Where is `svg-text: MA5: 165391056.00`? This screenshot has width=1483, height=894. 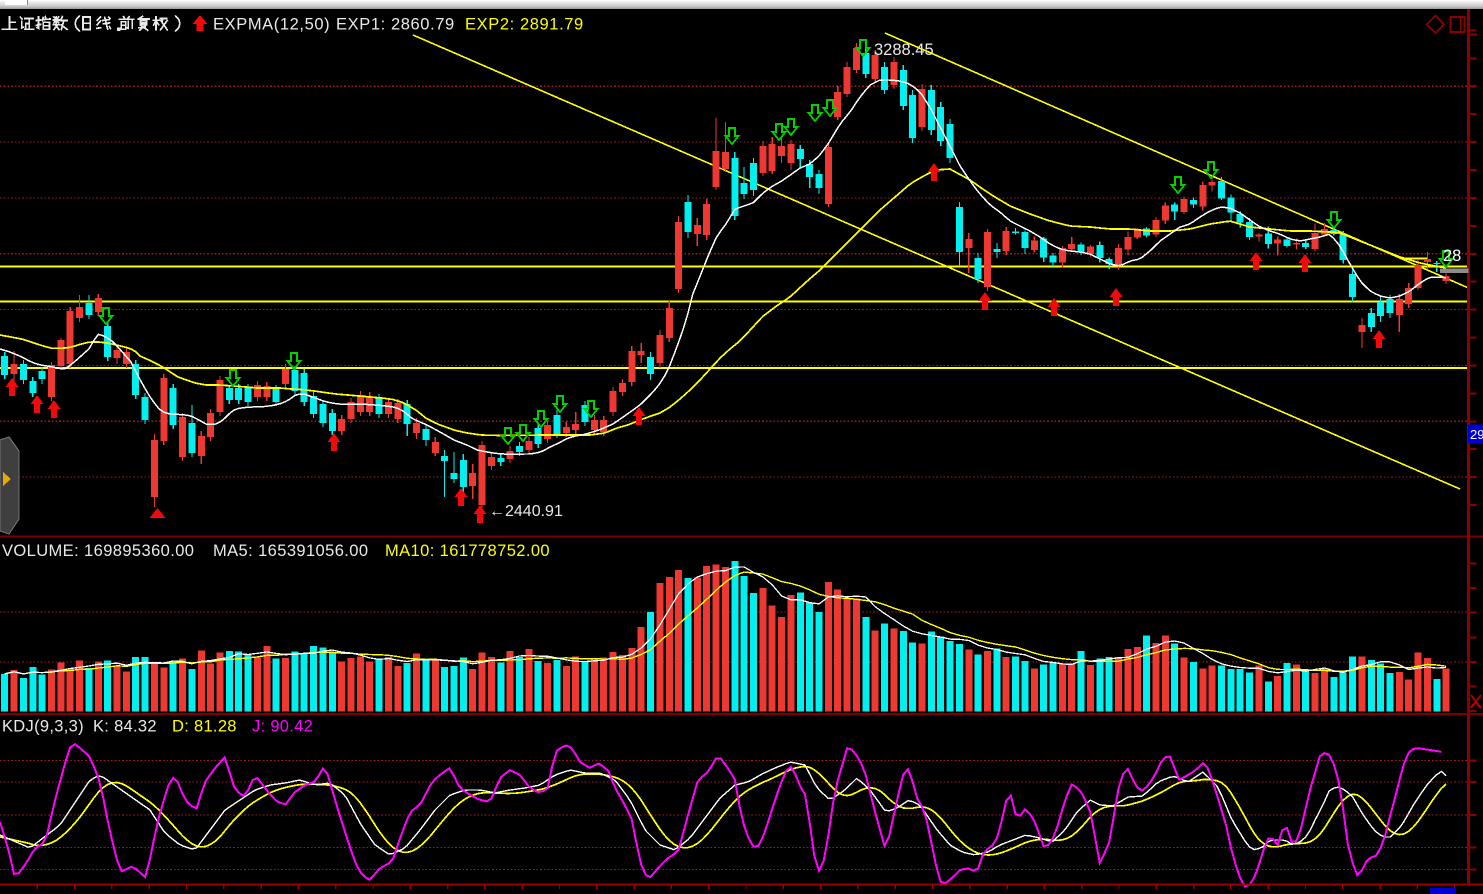
svg-text: MA5: 165391056.00 is located at coordinates (290, 551).